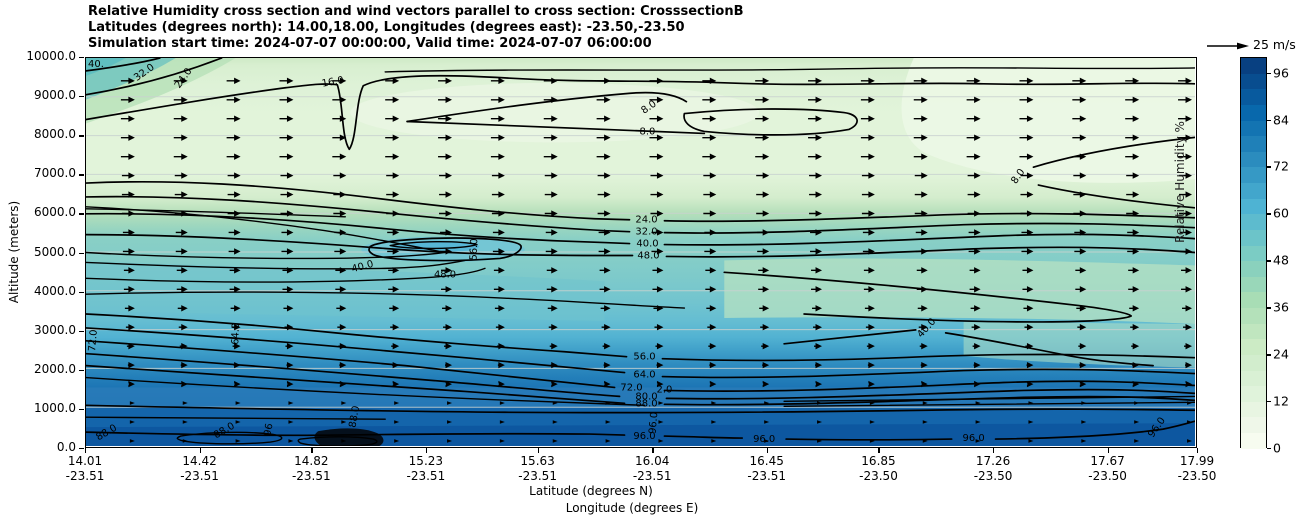 Image resolution: width=1304 pixels, height=526 pixels. Describe the element at coordinates (1281, 401) in the screenshot. I see `colorbar-tick-label: 12` at that location.